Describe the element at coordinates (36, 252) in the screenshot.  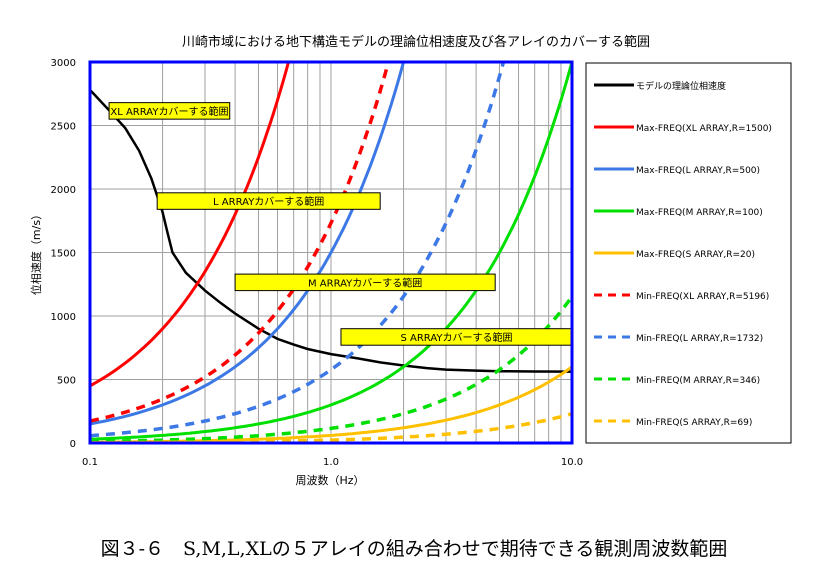
I see `y-axis-label: 位相速度（m/s）` at that location.